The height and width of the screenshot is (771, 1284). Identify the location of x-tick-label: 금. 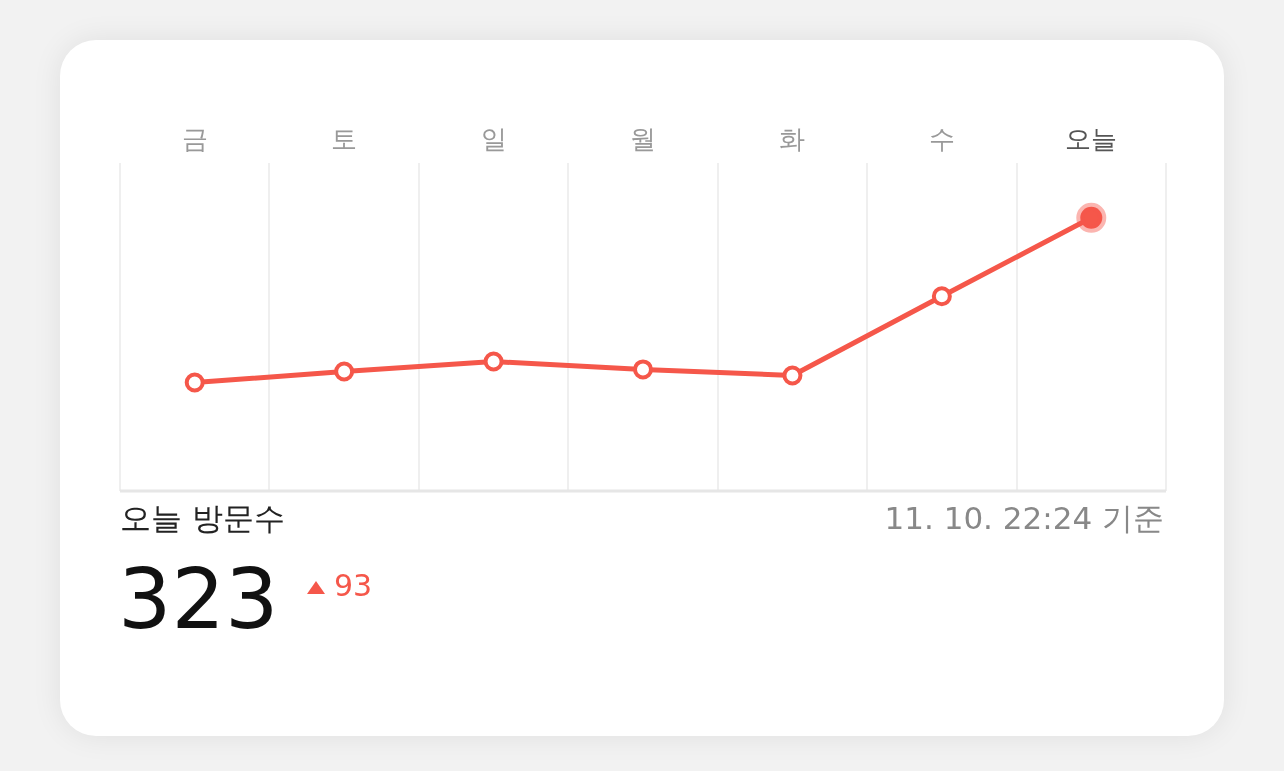
(194, 139).